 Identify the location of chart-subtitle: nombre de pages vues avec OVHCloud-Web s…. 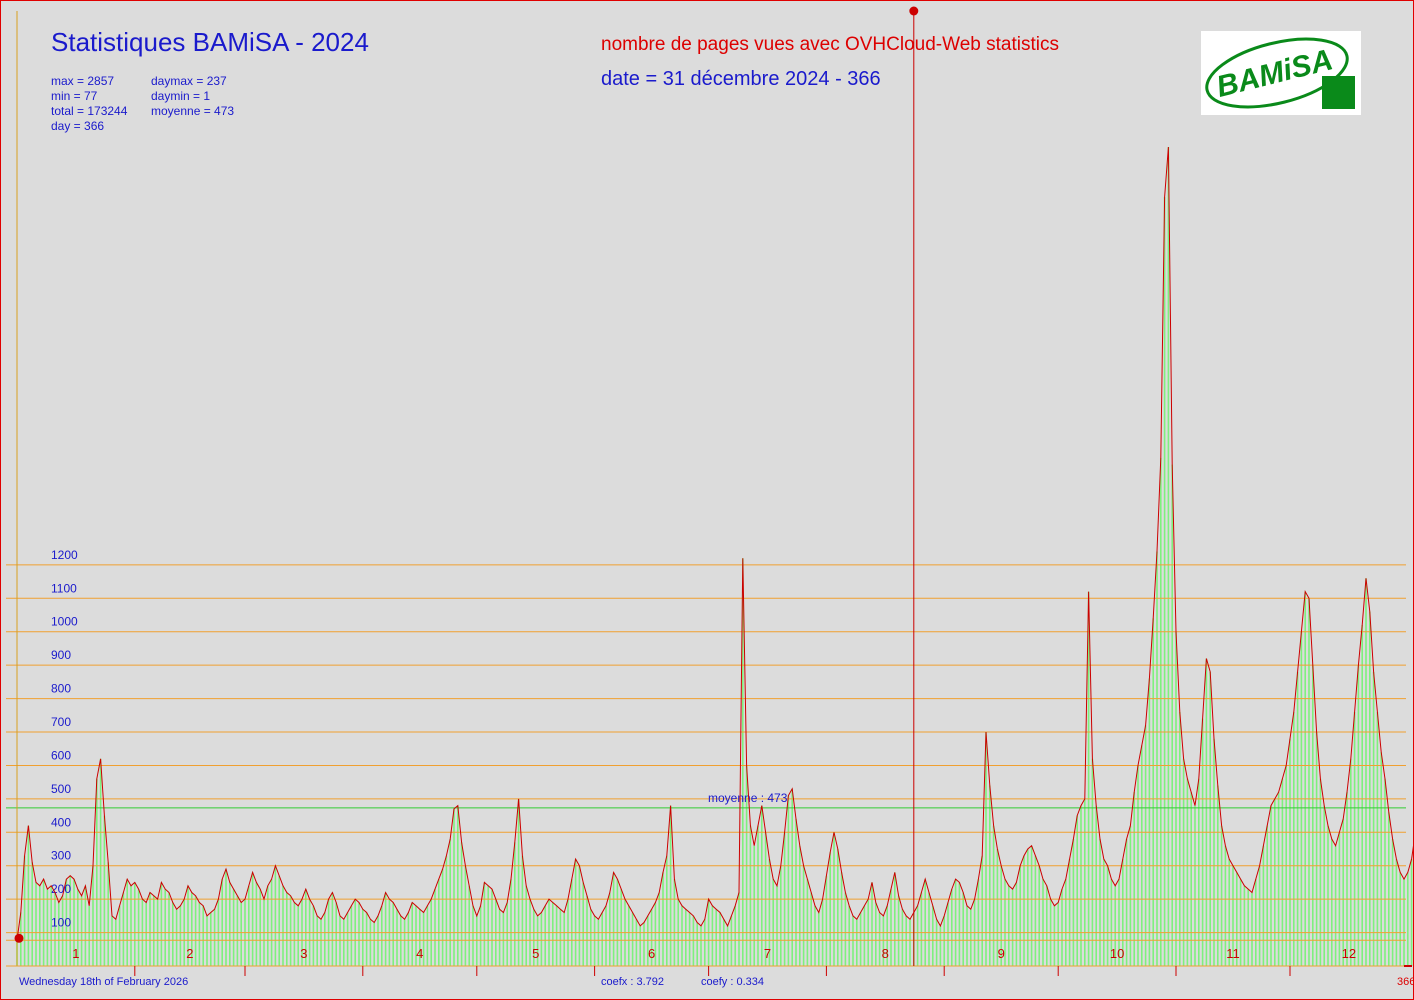
(830, 44).